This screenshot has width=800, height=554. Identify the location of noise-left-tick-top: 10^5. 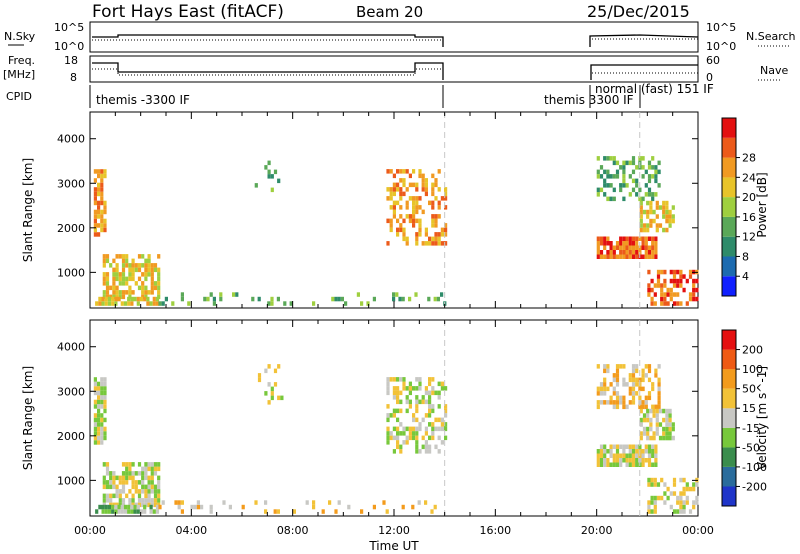
(69, 27).